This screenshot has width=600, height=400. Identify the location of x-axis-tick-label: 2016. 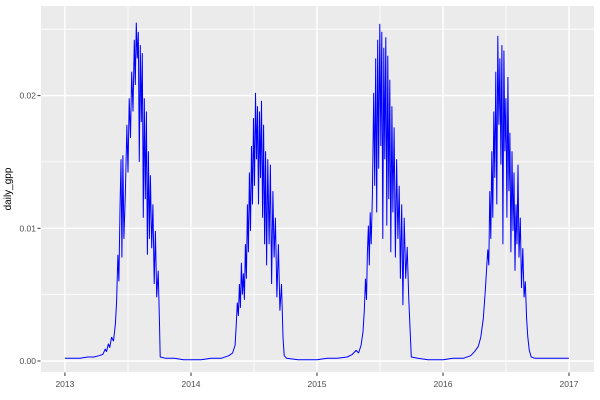
(443, 384).